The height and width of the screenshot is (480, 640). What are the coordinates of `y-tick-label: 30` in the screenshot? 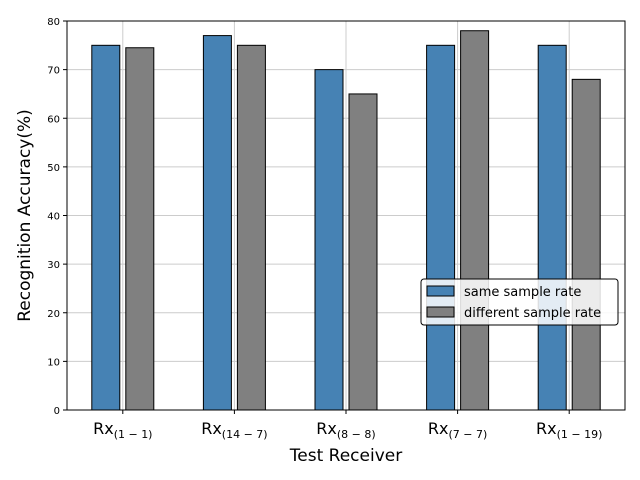 It's located at (53, 265).